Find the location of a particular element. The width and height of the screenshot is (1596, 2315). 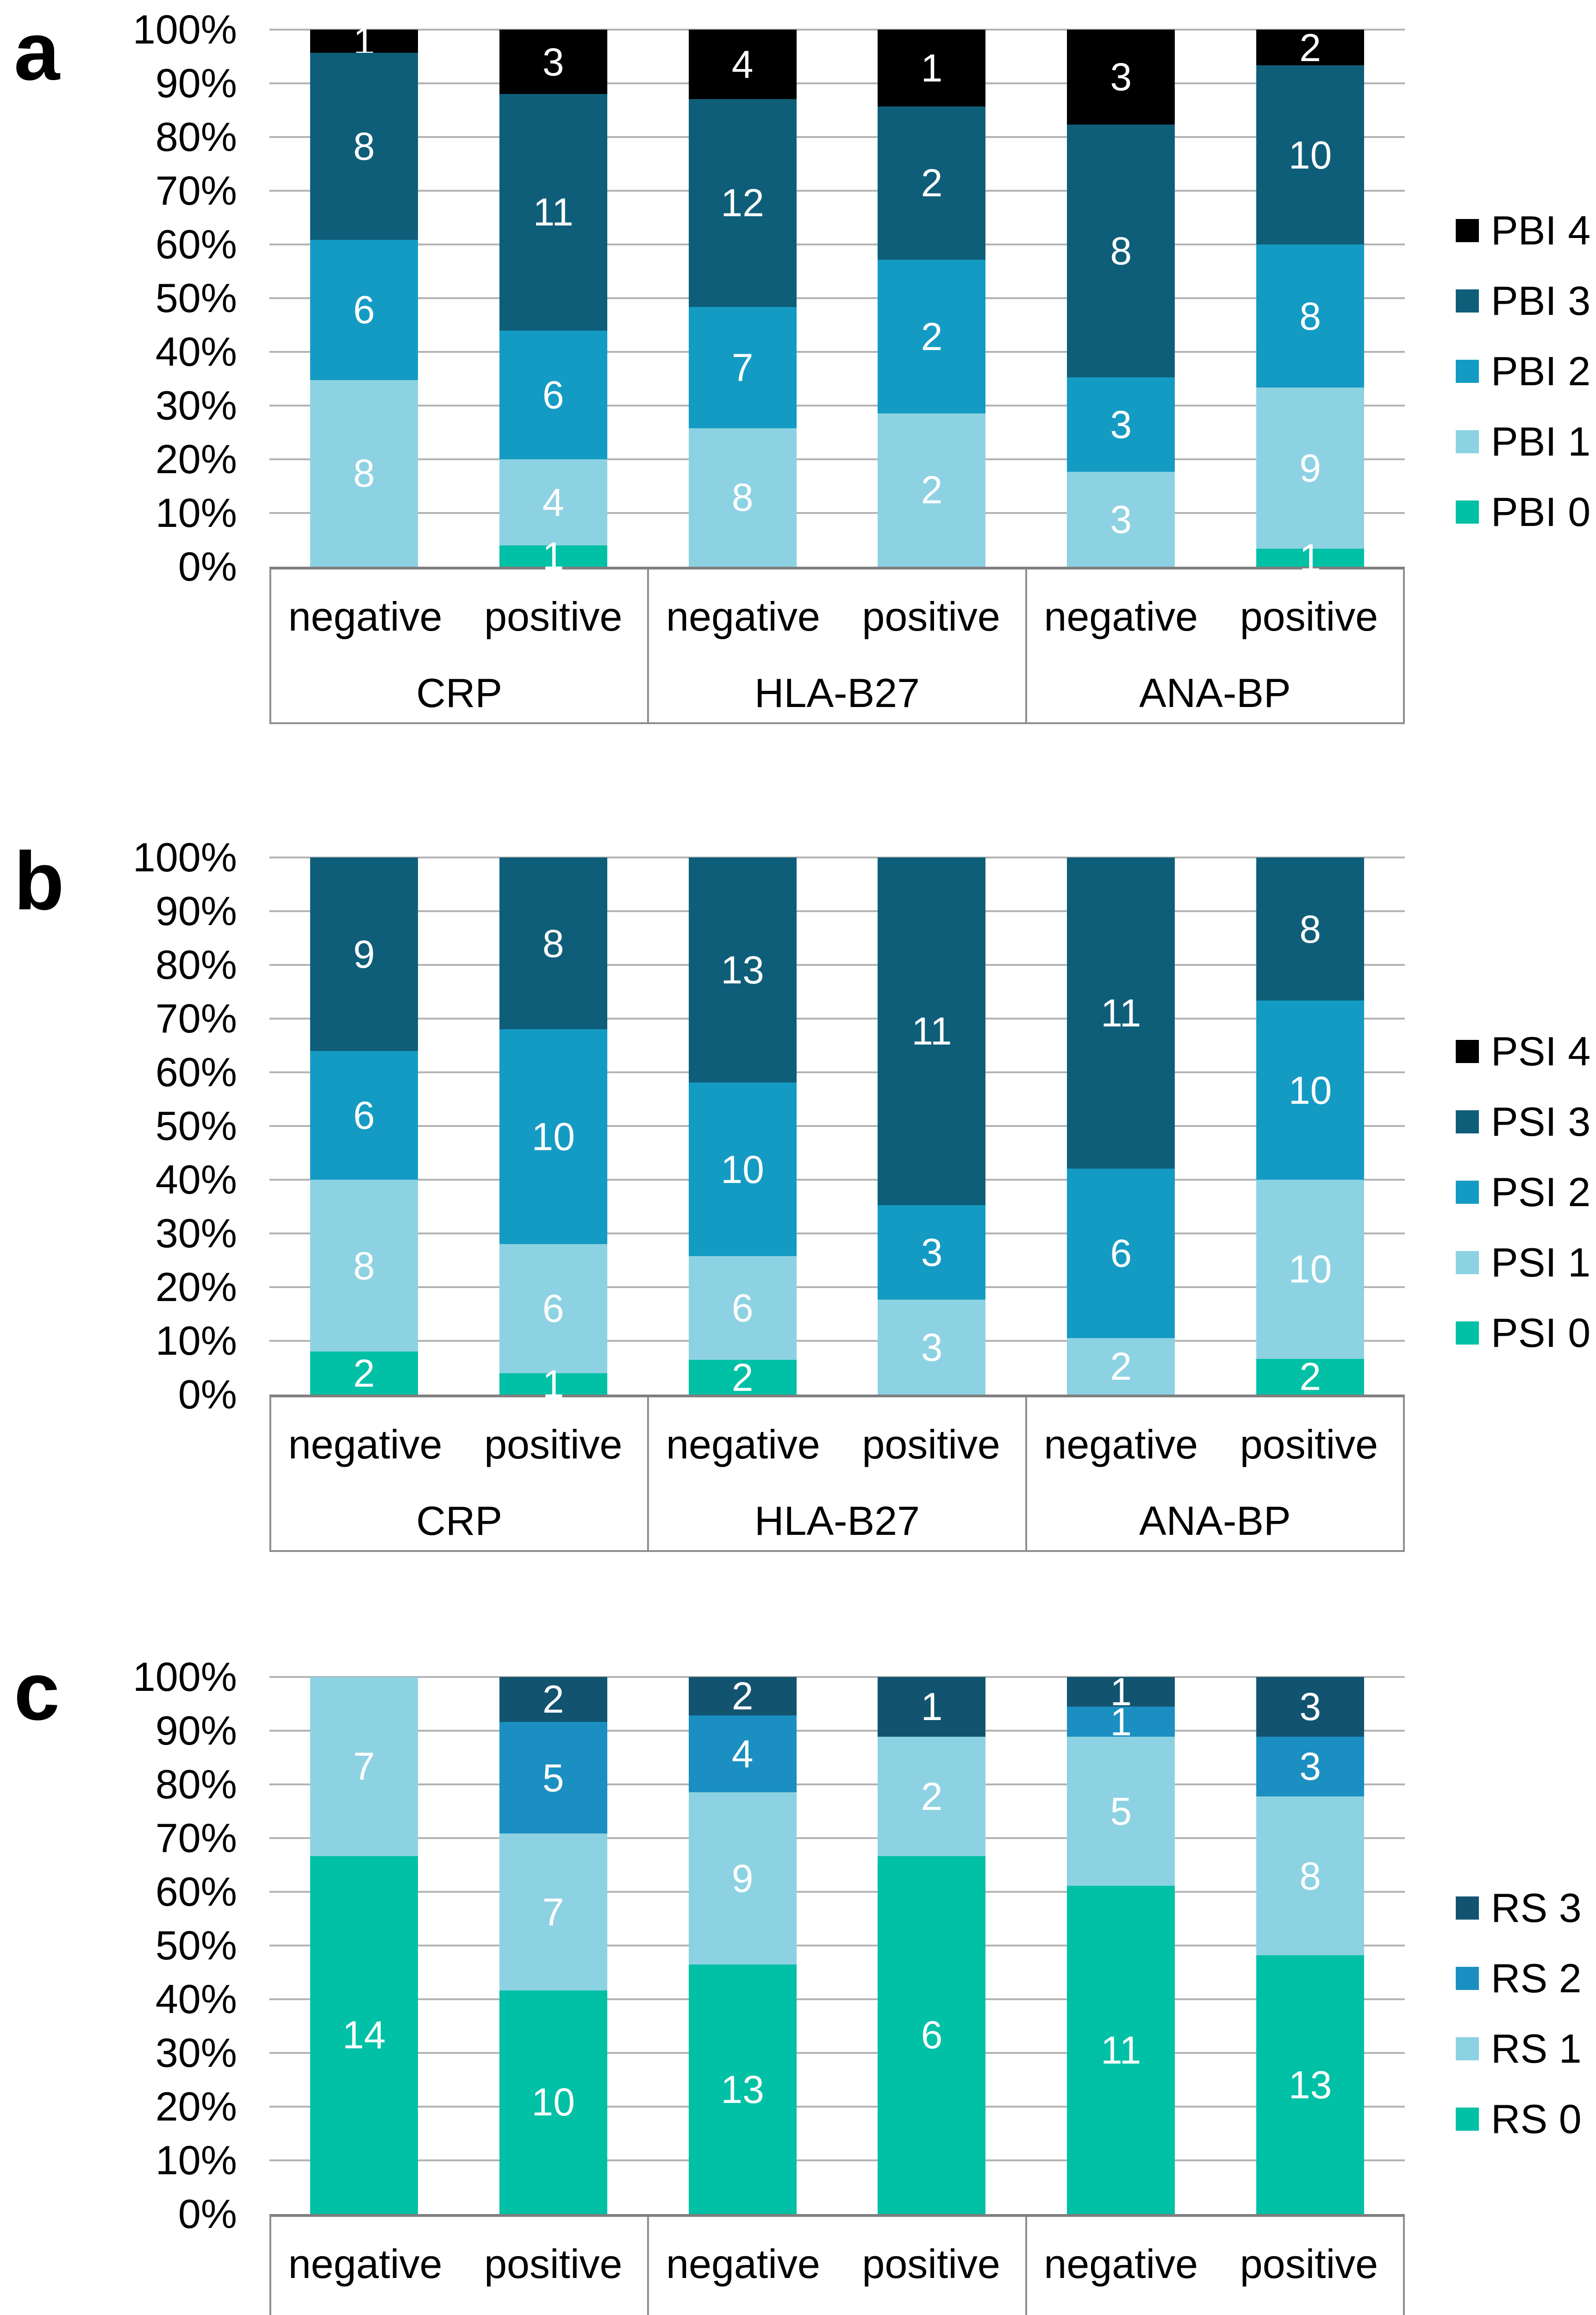

bar-segment: 4 is located at coordinates (553, 502).